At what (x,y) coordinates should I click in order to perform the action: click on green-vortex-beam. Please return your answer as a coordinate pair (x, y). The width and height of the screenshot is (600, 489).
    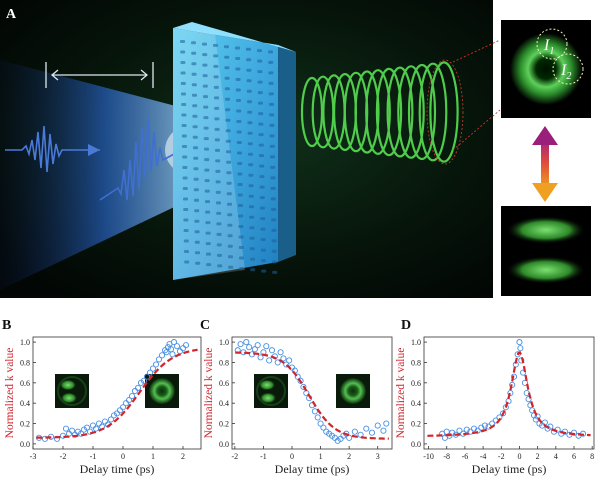
    Looking at the image, I should click on (379, 112).